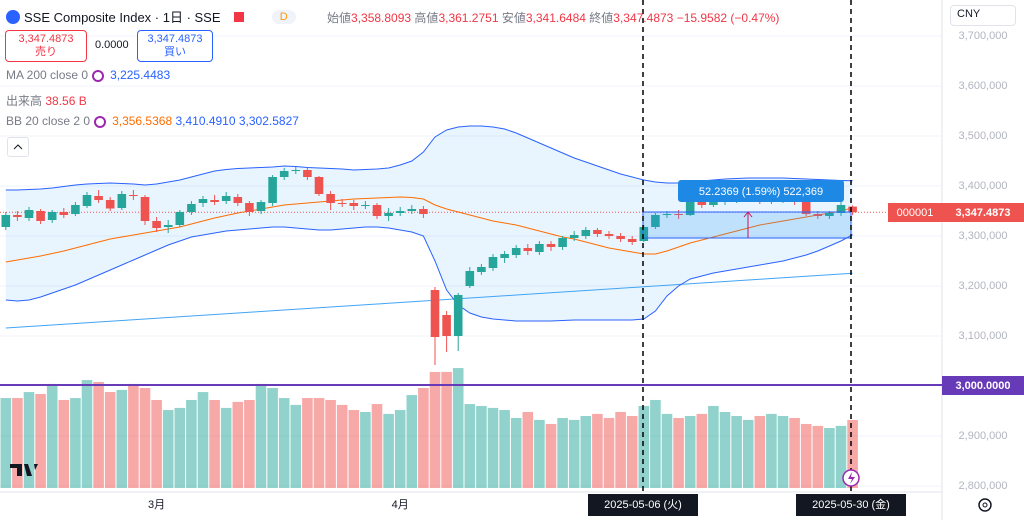  Describe the element at coordinates (239, 16) in the screenshot. I see `flag` at that location.